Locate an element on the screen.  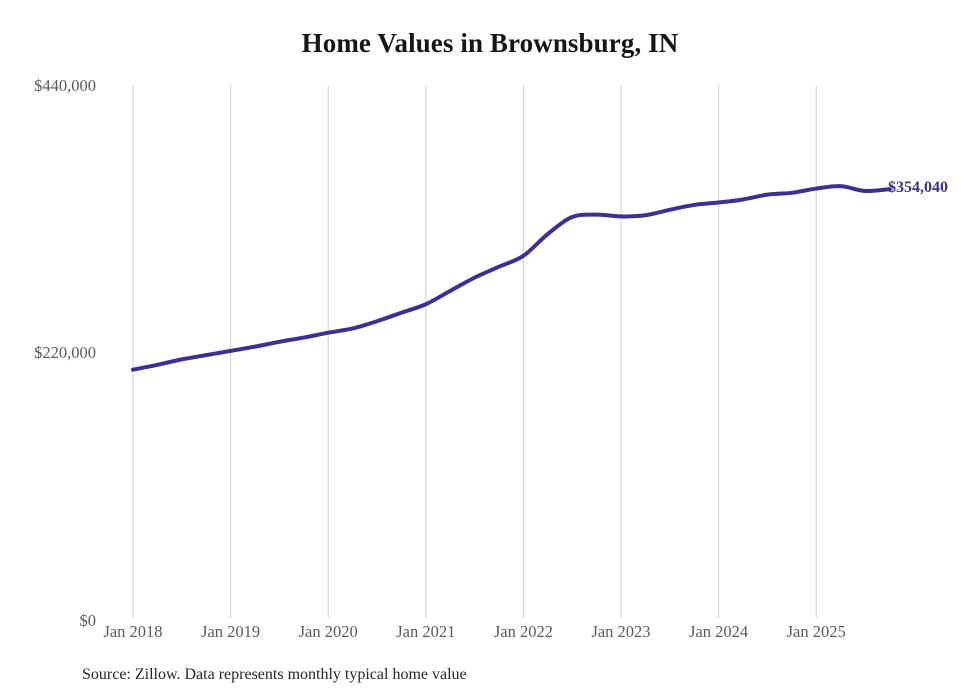
y-axis-tick-label-mid: $220,000 is located at coordinates (65, 352).